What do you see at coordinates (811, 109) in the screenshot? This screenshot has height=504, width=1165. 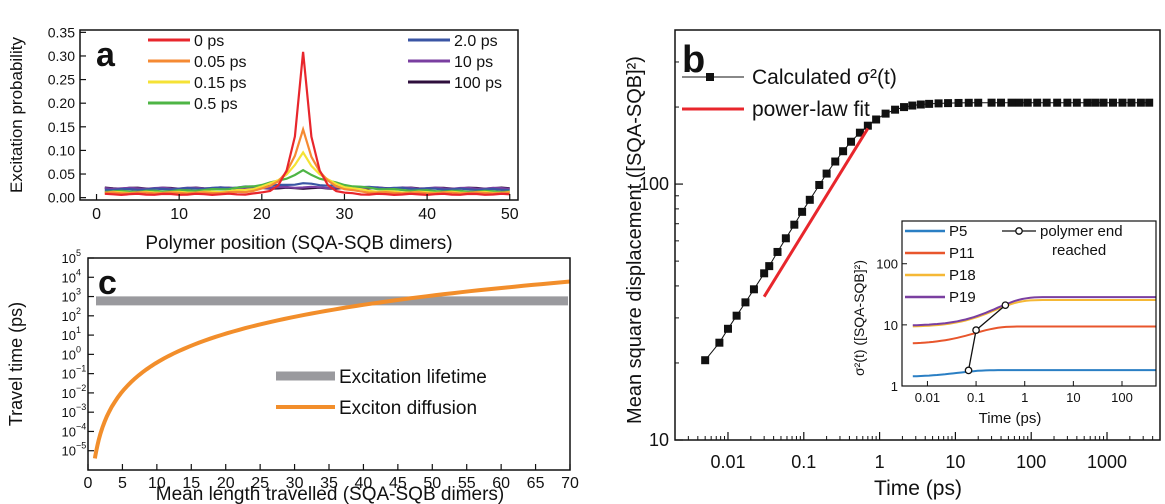 I see `panel-b-legend-label: power-law fit` at bounding box center [811, 109].